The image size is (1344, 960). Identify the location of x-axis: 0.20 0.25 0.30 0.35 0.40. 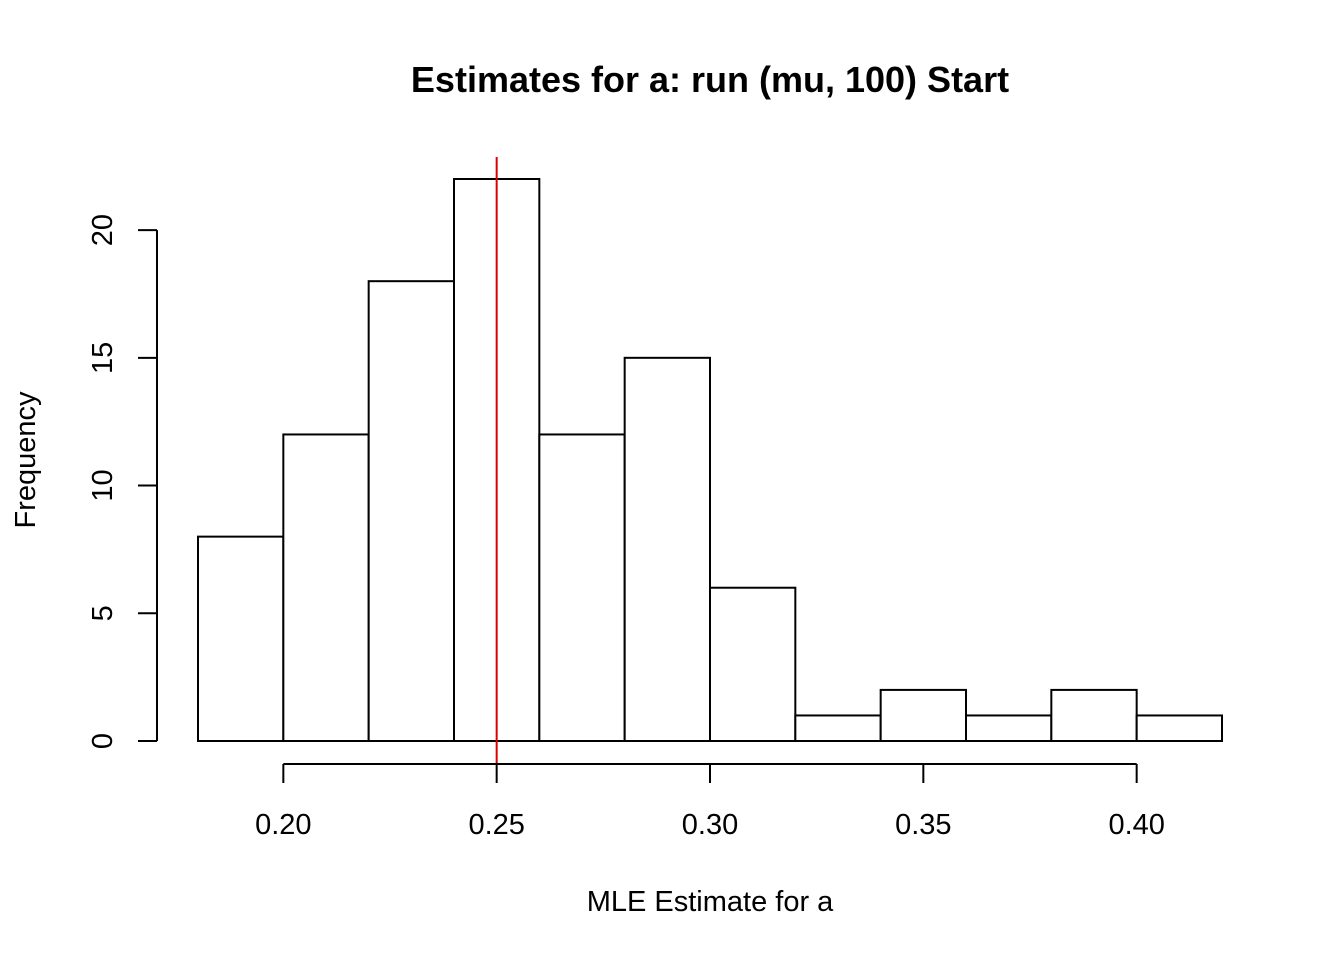
(710, 802).